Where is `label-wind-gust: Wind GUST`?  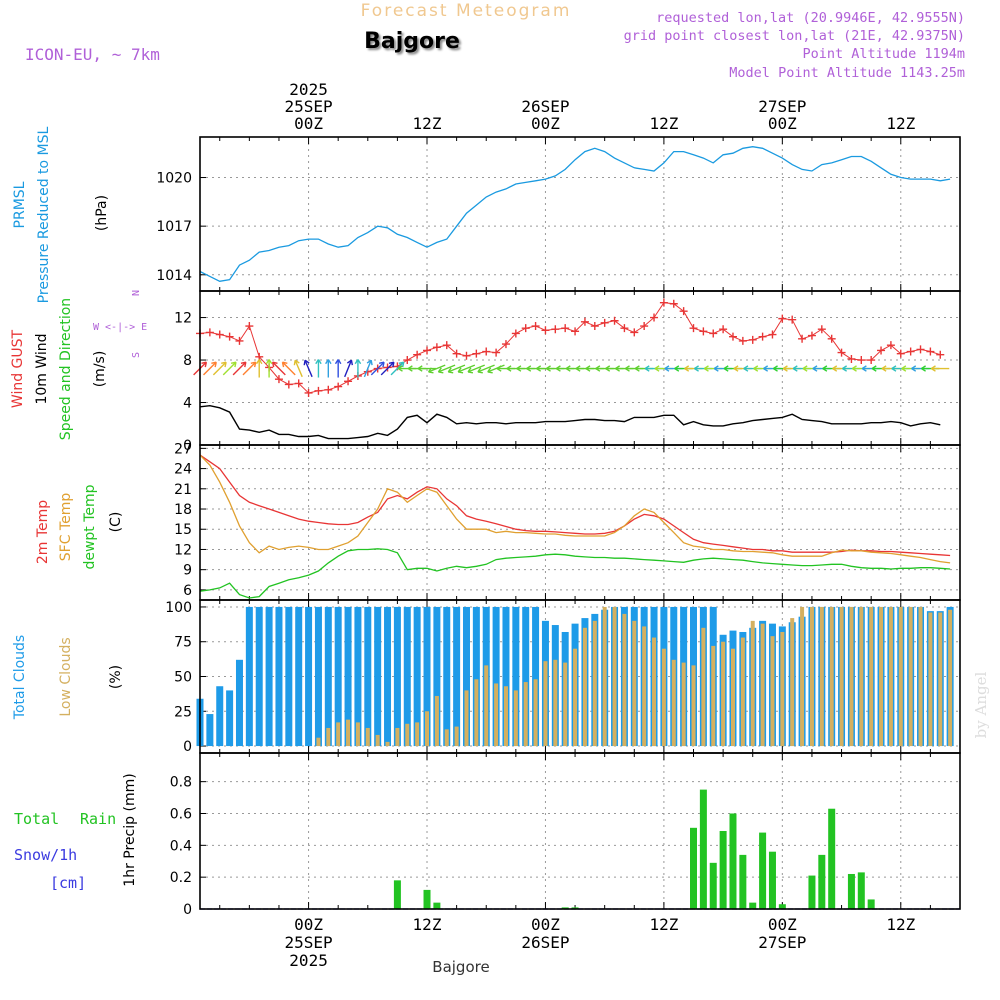
label-wind-gust: Wind GUST is located at coordinates (18, 368).